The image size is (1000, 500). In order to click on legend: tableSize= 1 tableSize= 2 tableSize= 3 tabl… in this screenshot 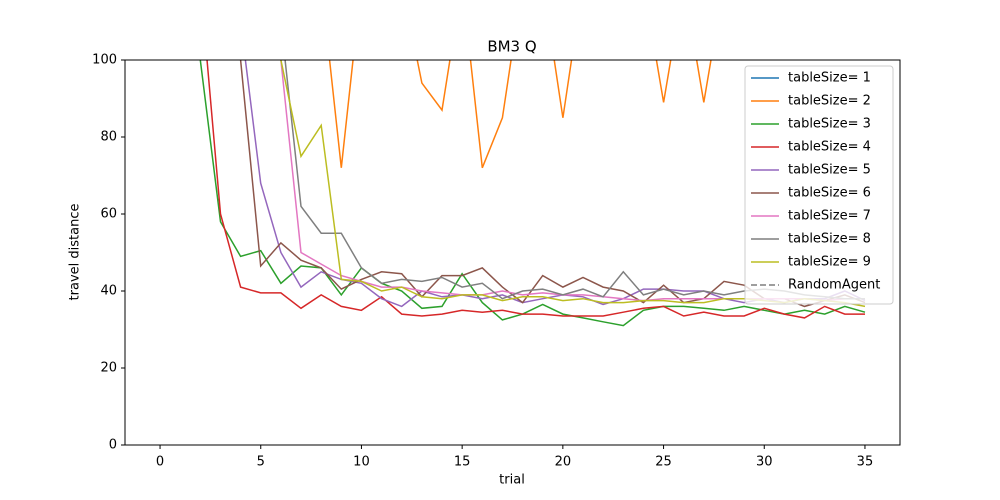, I will do `click(819, 185)`.